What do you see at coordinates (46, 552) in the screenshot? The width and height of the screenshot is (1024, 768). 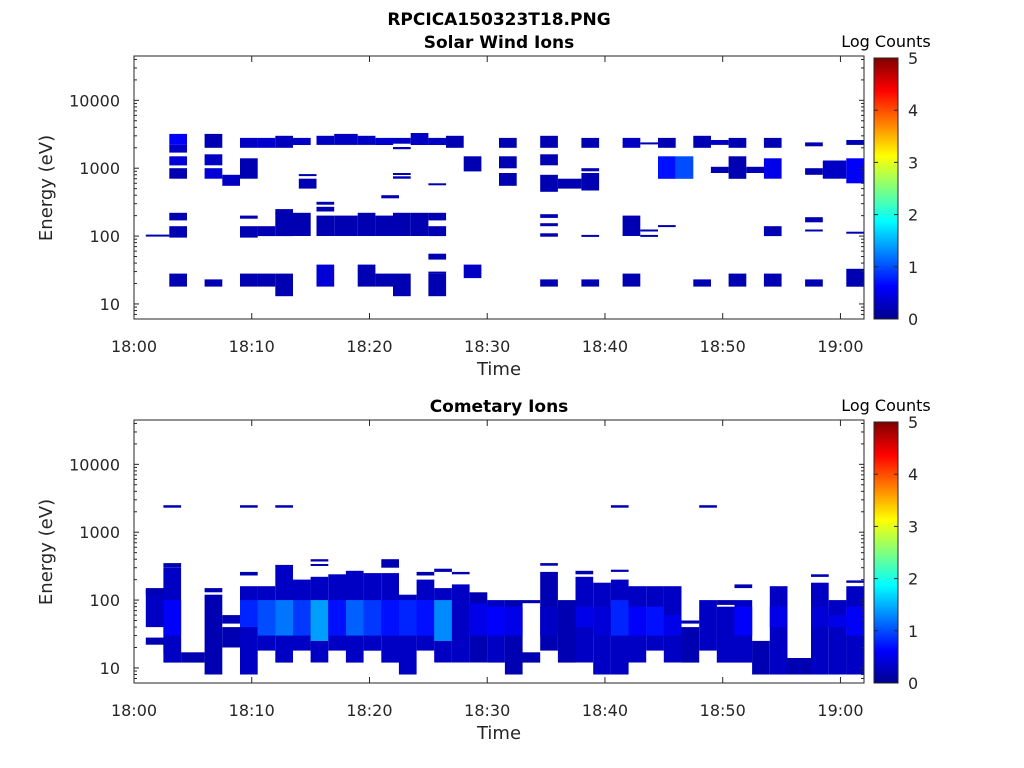 I see `y-axis-label: Energy (eV)` at bounding box center [46, 552].